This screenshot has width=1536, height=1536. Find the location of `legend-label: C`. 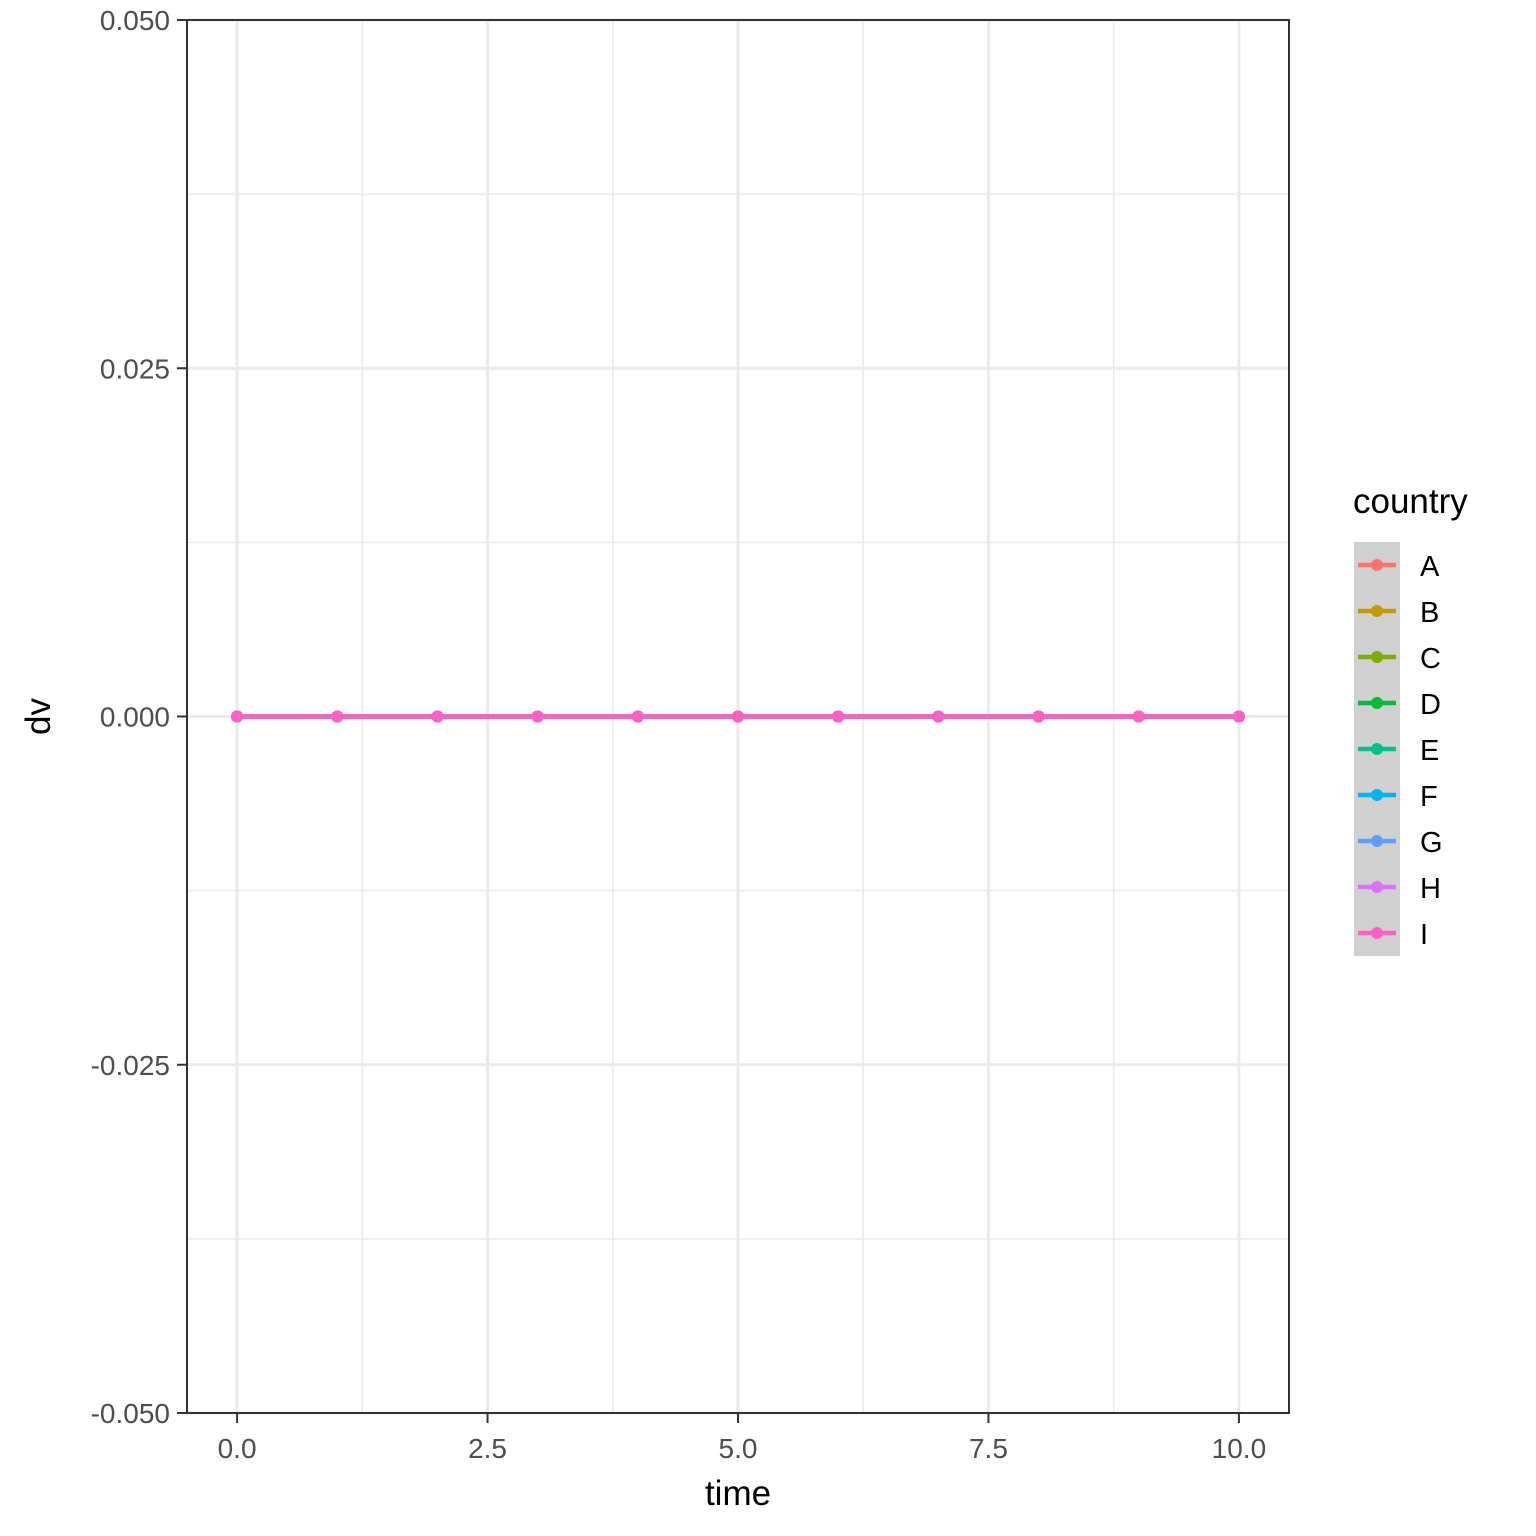

legend-label: C is located at coordinates (1430, 659).